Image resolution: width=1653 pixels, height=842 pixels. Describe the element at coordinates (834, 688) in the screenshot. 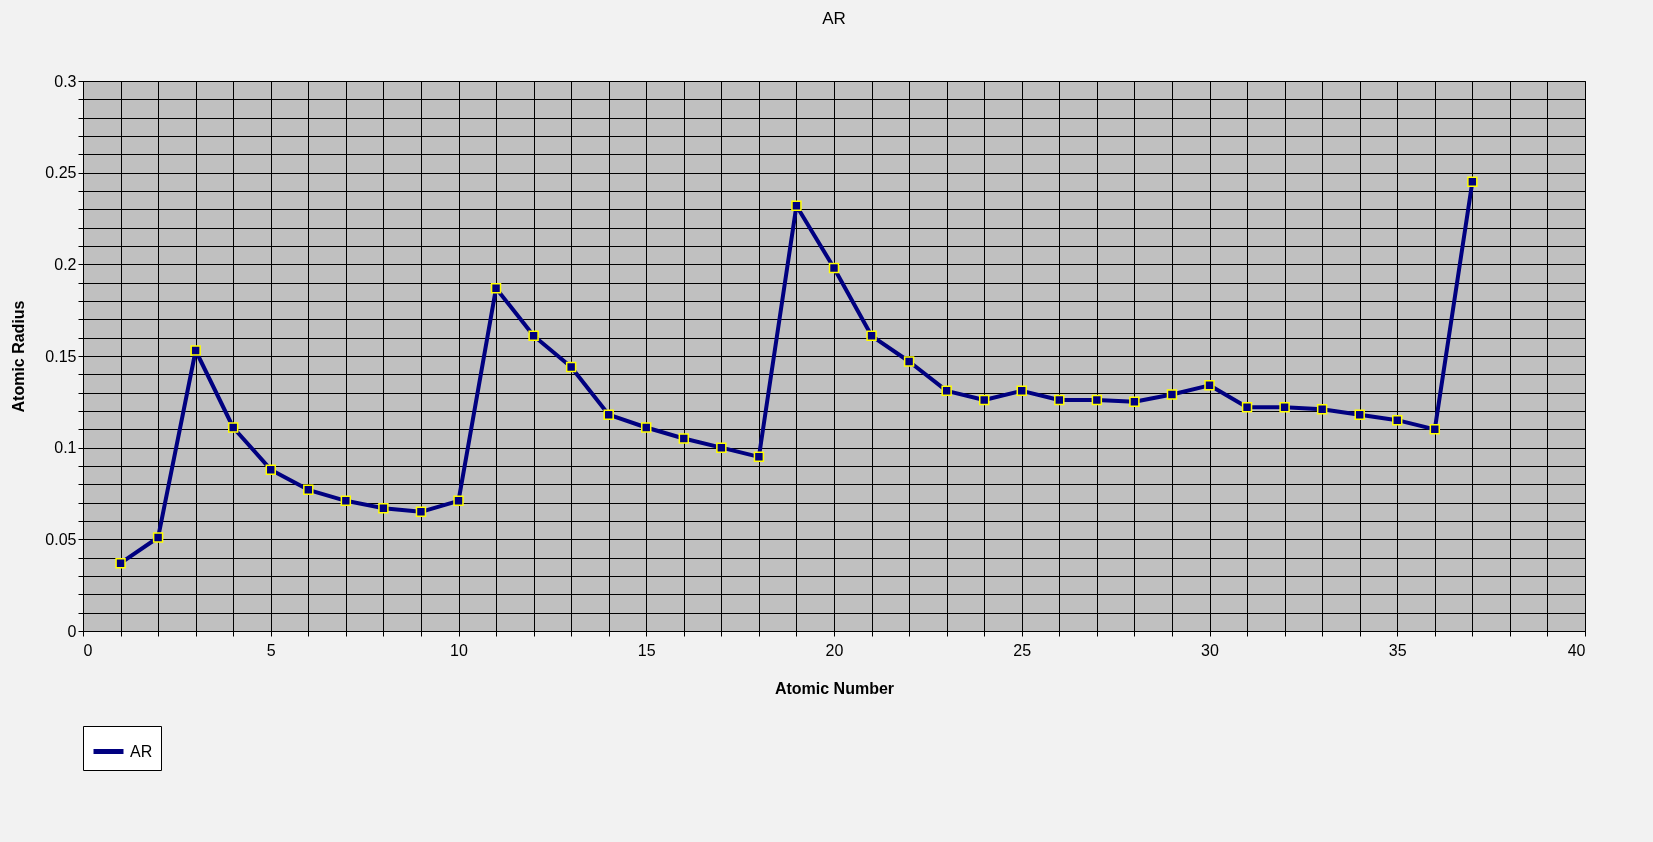

I see `x-axis-title: Atomic Number` at that location.